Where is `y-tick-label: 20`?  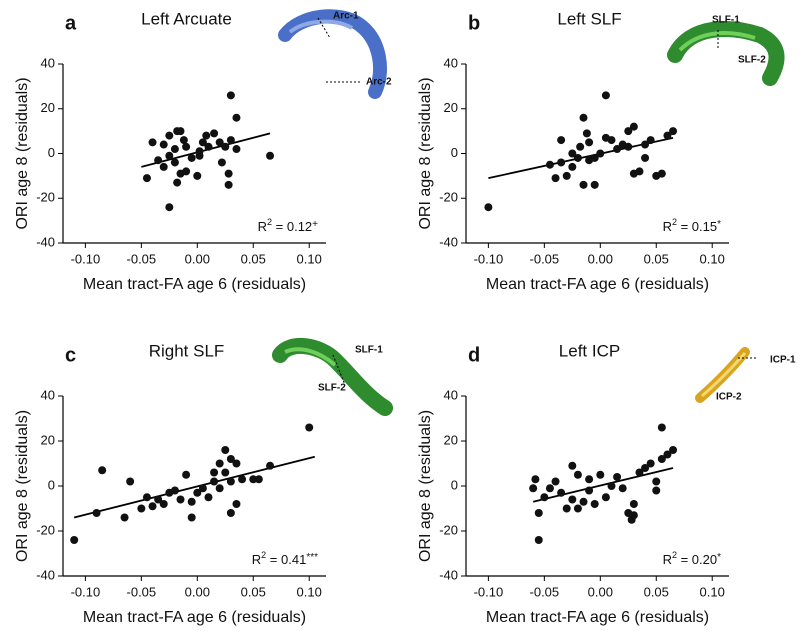 y-tick-label: 20 is located at coordinates (451, 107).